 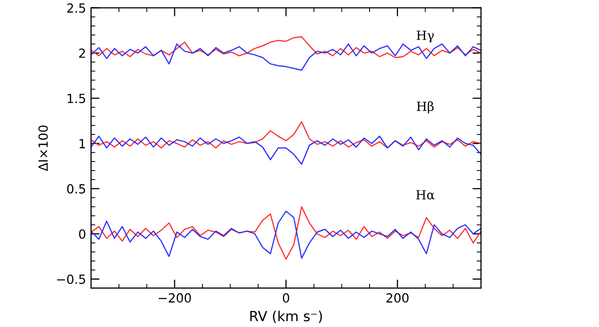 I want to click on y-tick-label: 1, so click(x=83, y=143).